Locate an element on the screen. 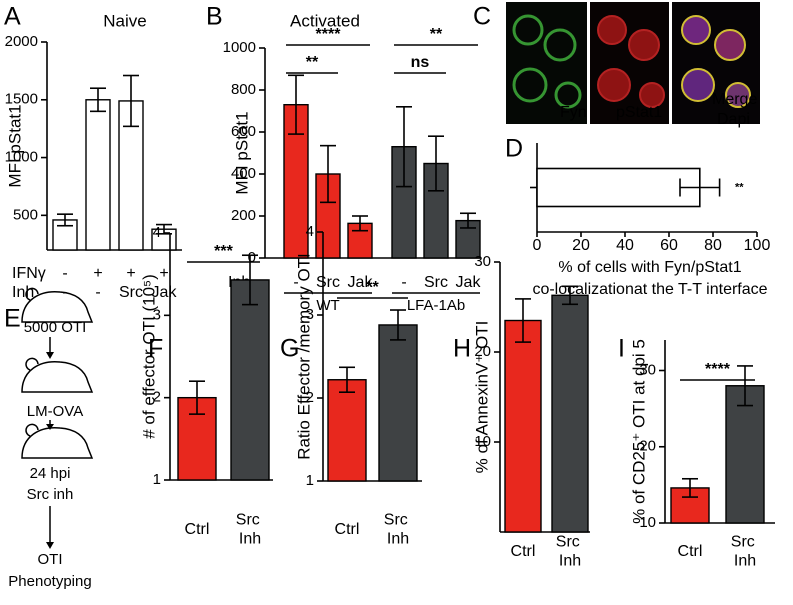 The image size is (793, 605). y-axis-label: Ratio Effector /memory OTI is located at coordinates (303, 356).